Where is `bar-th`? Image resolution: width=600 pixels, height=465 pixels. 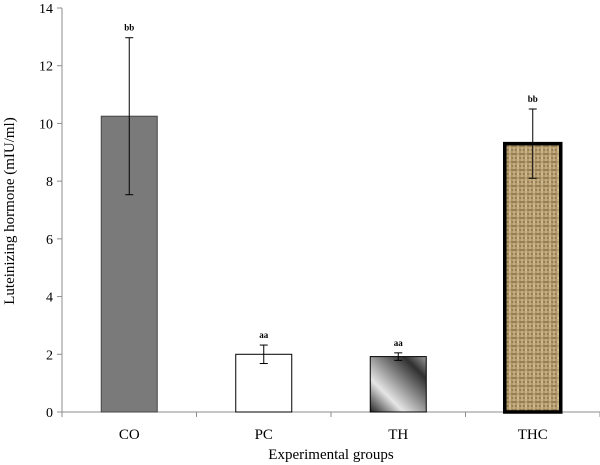 bar-th is located at coordinates (398, 384).